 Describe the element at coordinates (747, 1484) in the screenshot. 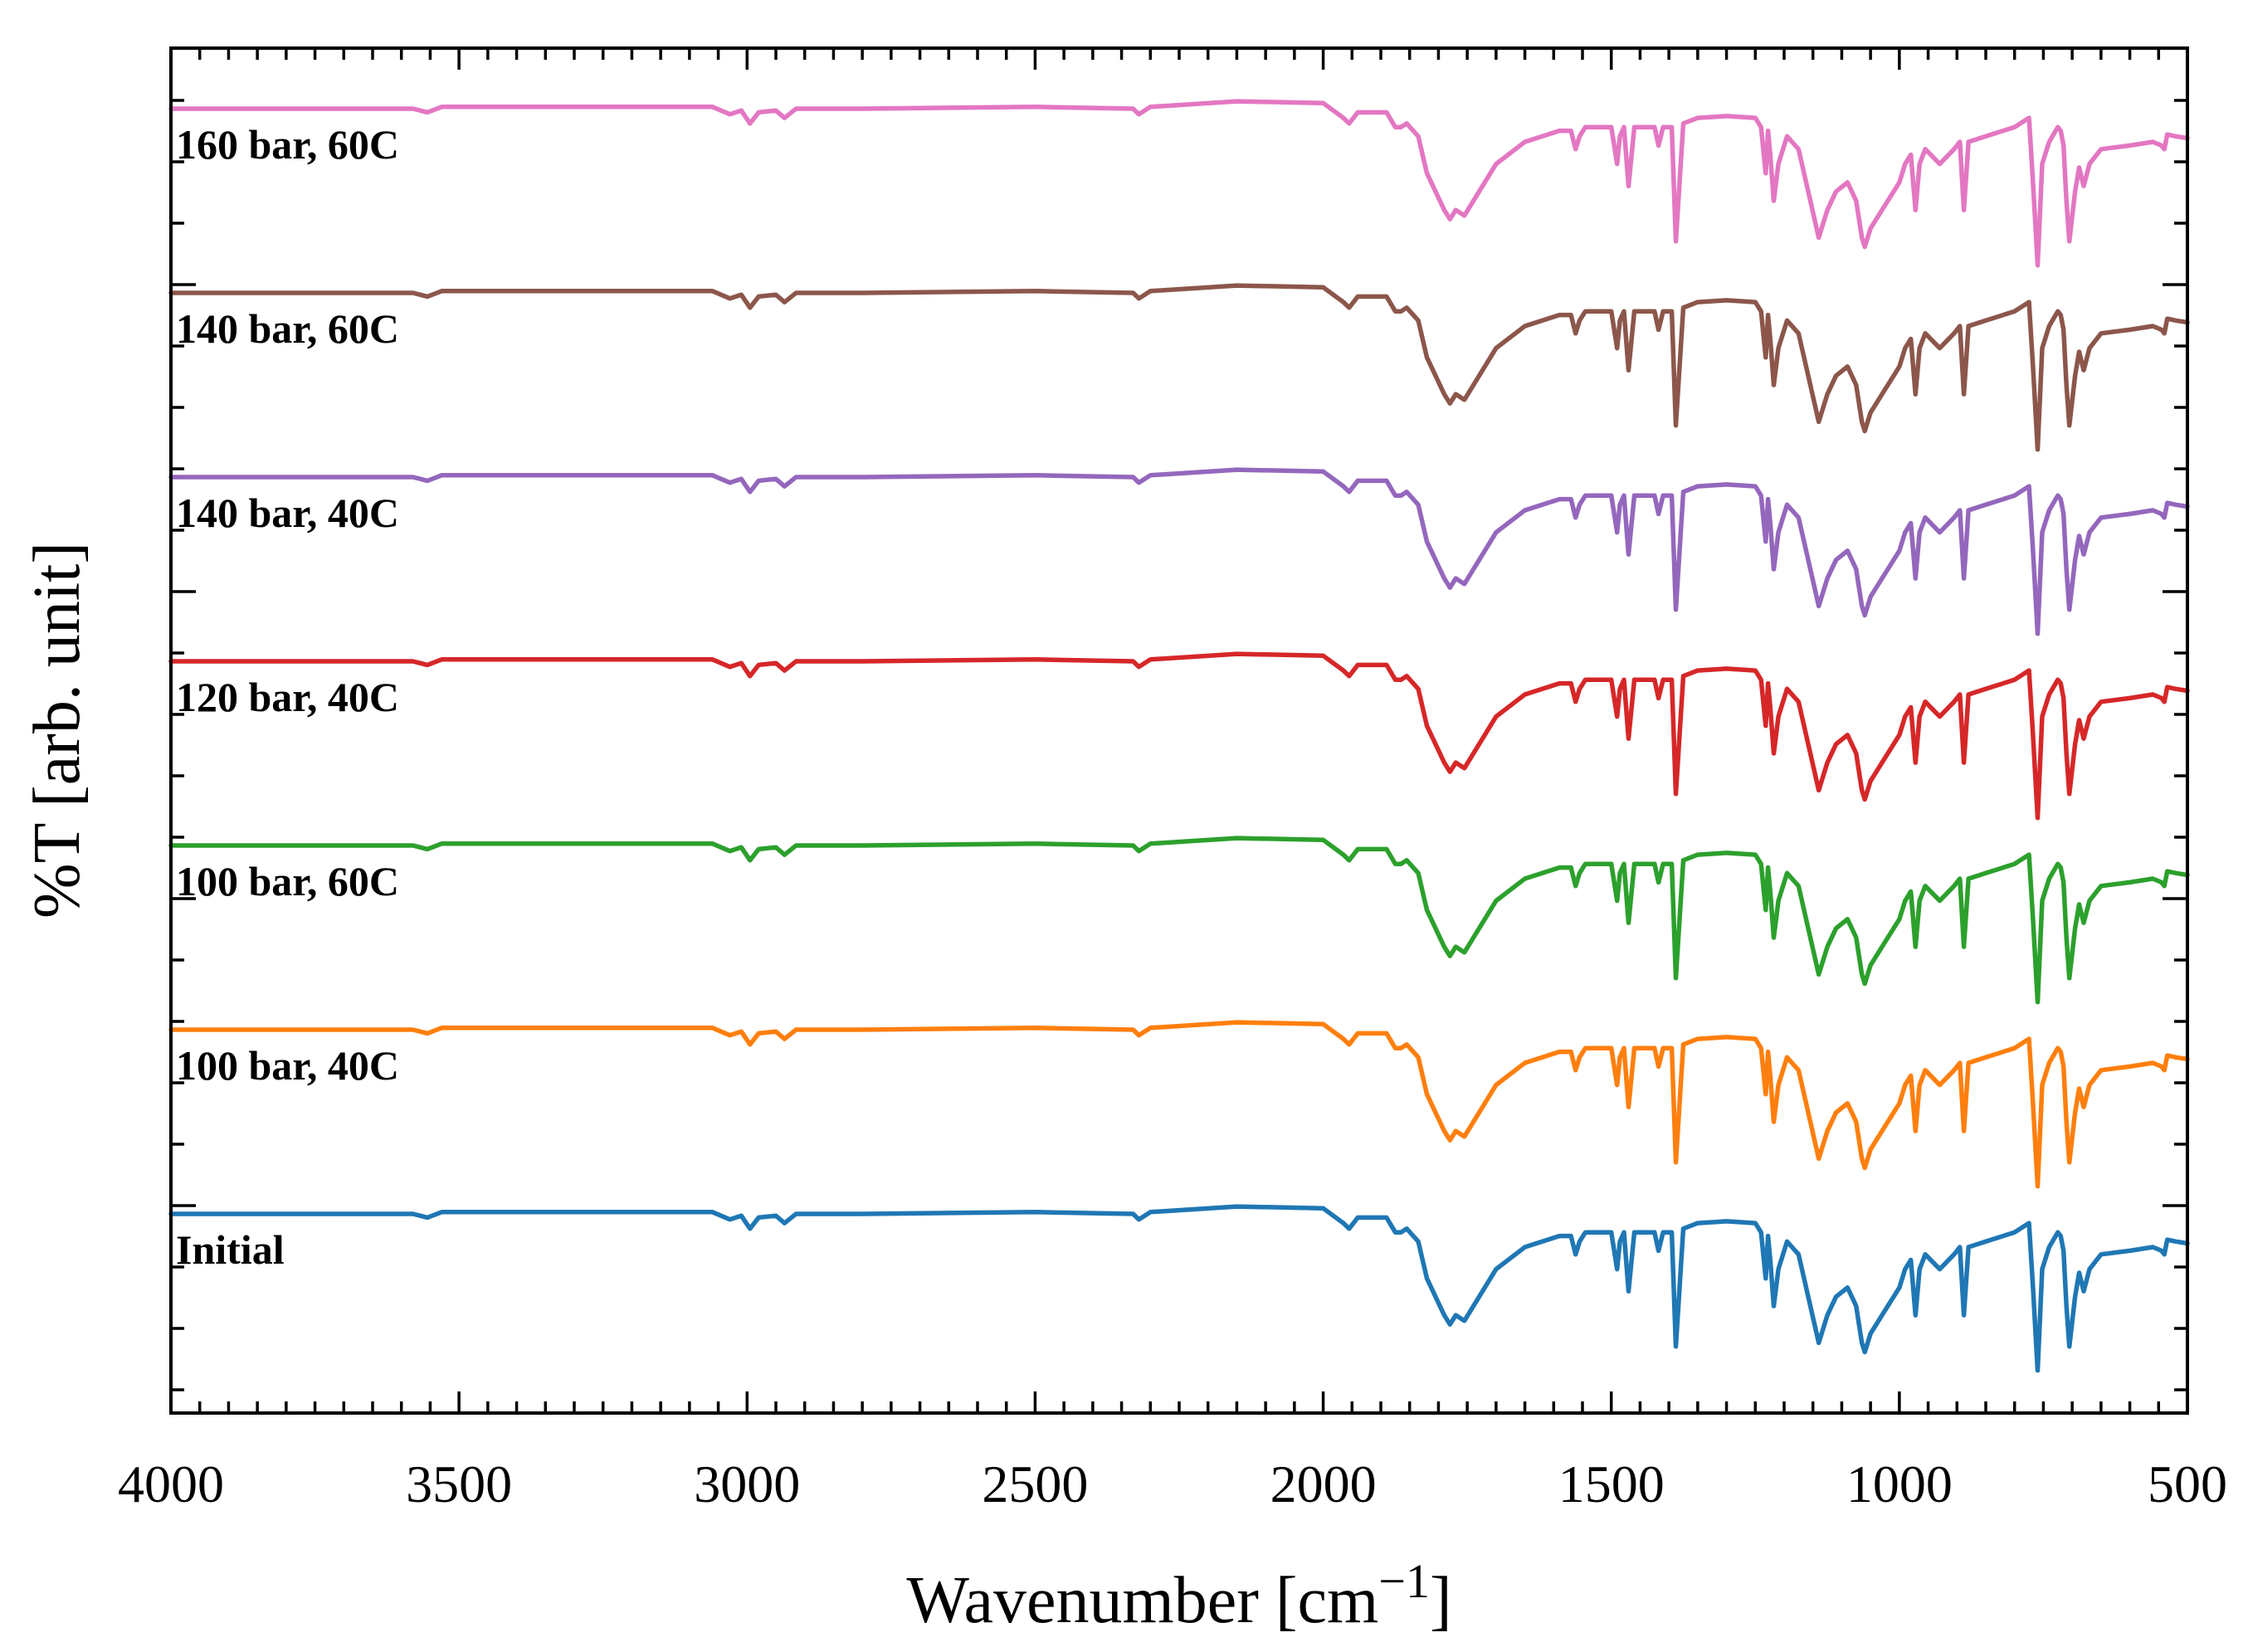

I see `x-tick-label-3000: 3000` at that location.